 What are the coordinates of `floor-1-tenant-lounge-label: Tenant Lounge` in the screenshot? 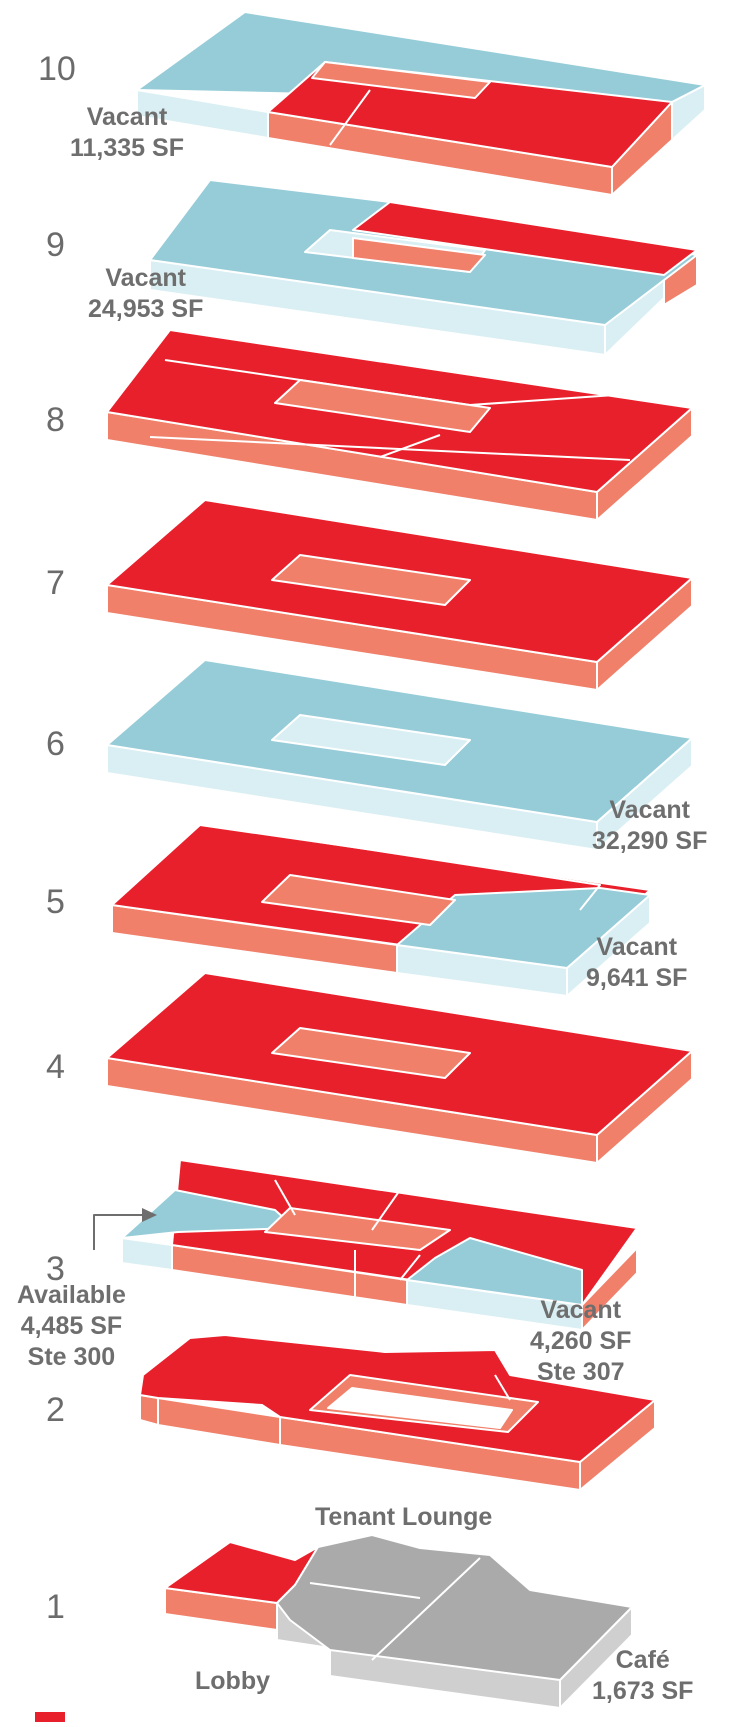 It's located at (403, 1517).